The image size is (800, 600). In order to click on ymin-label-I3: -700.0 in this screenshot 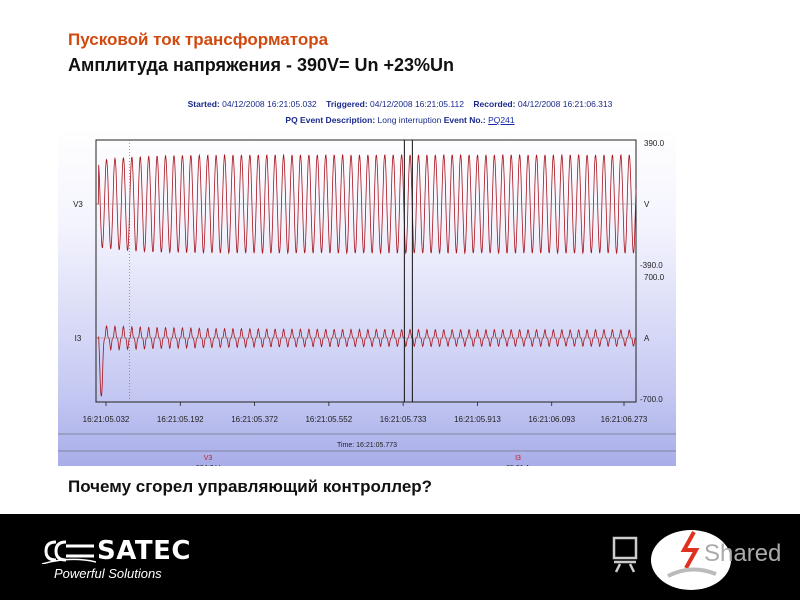, I will do `click(651, 399)`.